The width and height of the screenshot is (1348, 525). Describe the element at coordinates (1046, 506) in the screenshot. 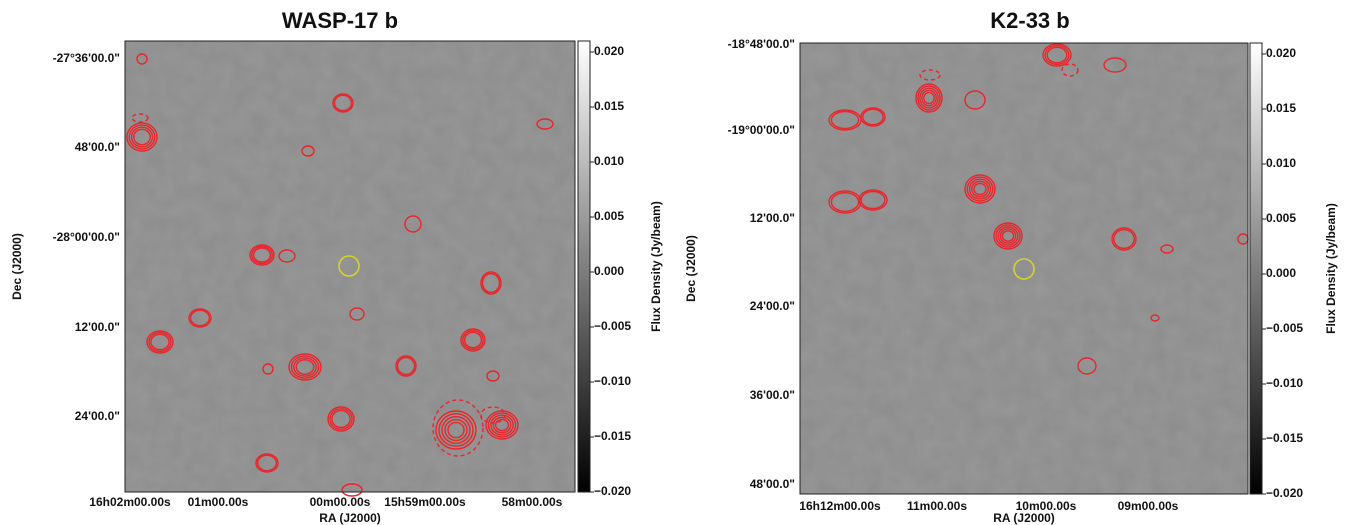

I see `x-tick-label: 10m00.00s` at that location.